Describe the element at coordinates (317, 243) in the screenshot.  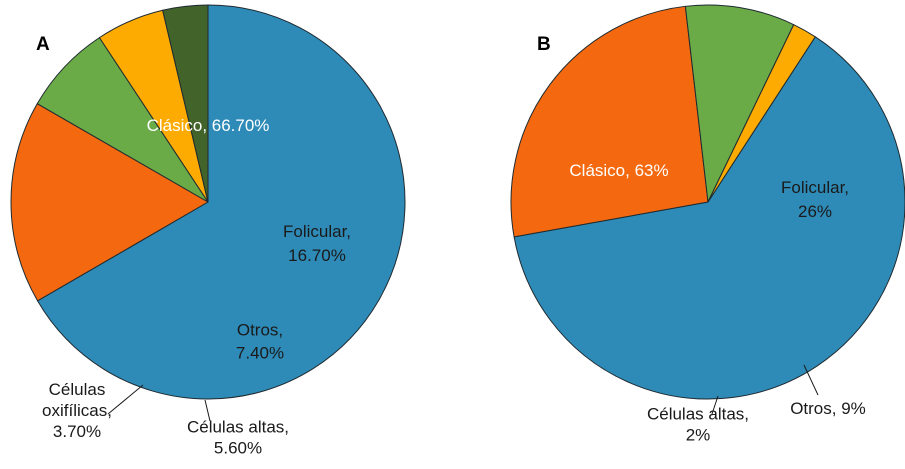
I see `pie-a-slice-label-1: Folicular, 16.70%` at that location.